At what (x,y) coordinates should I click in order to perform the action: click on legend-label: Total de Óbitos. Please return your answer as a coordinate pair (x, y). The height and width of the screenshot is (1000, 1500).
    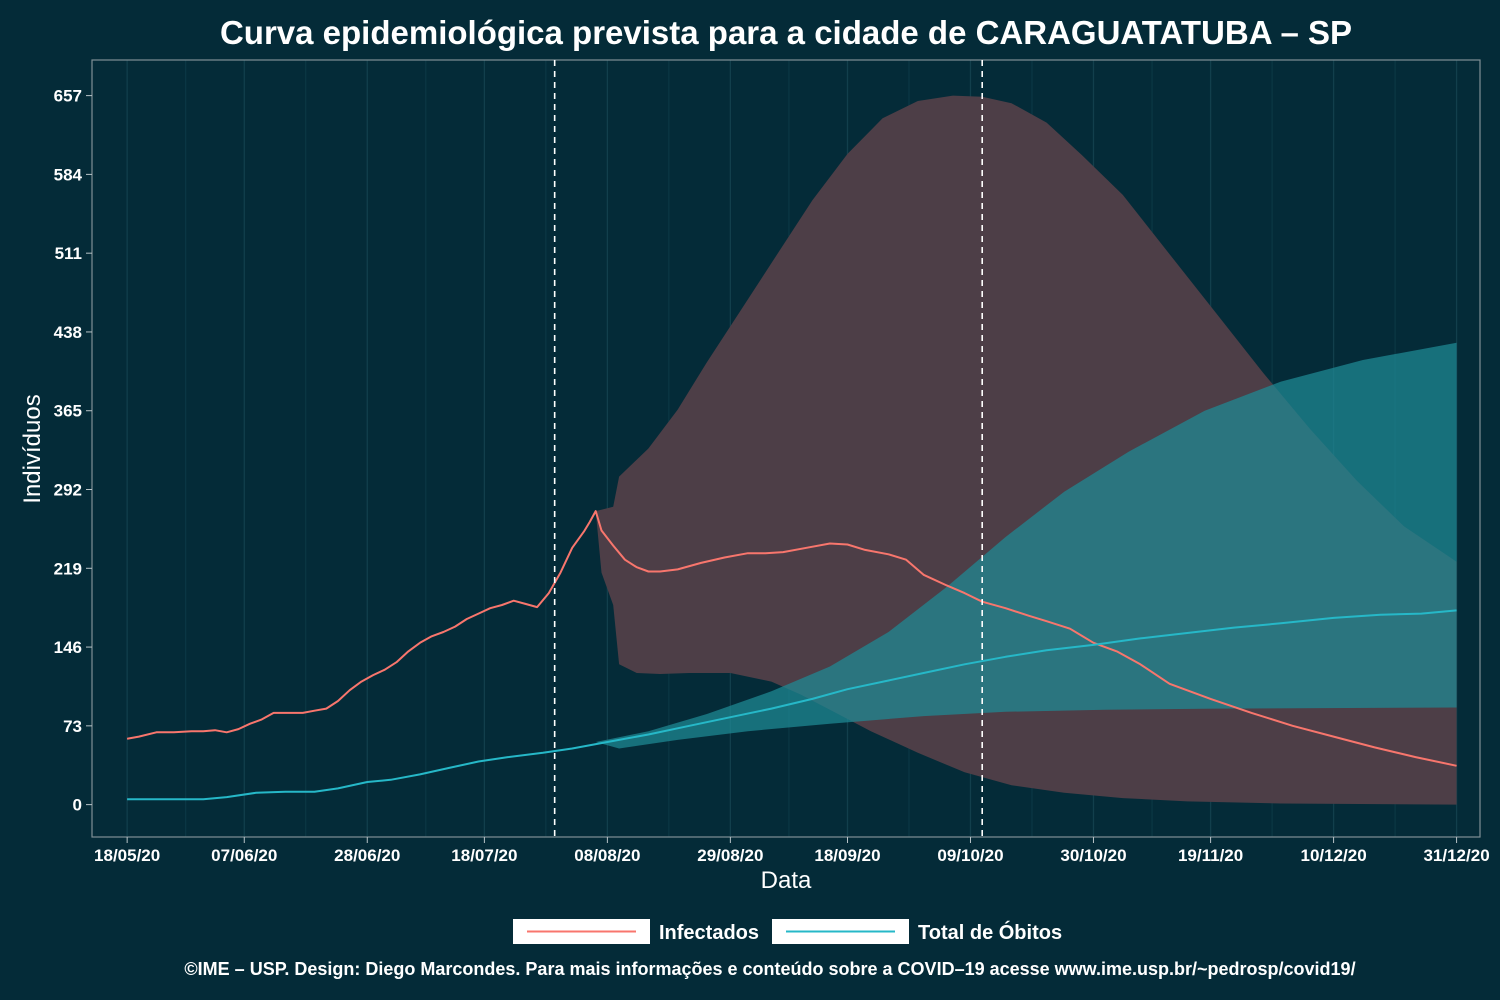
    Looking at the image, I should click on (990, 932).